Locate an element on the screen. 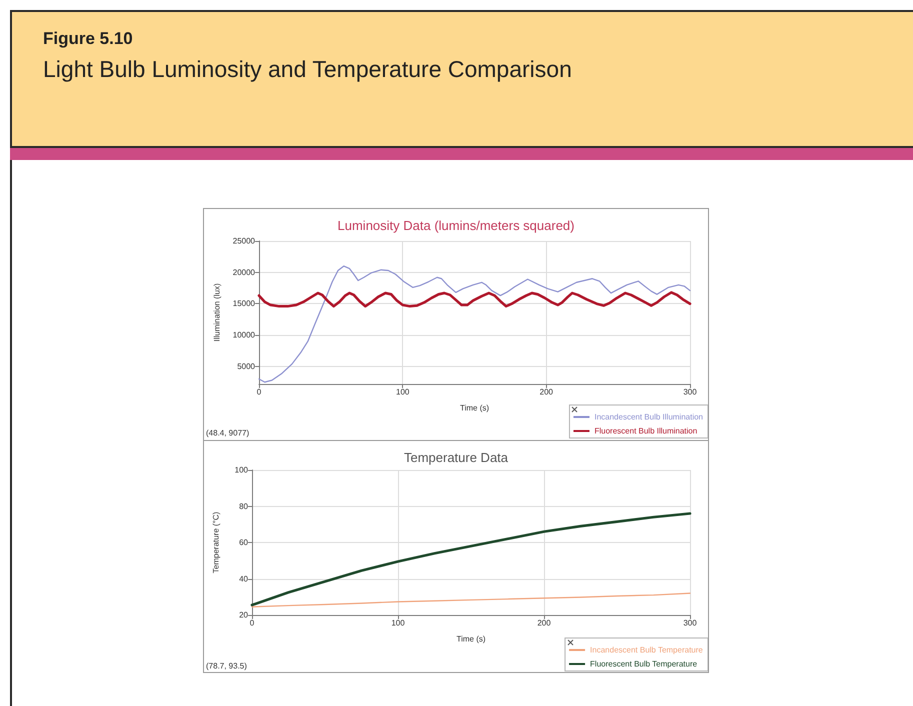 This screenshot has width=913, height=706. y-tick-label: 40 is located at coordinates (244, 579).